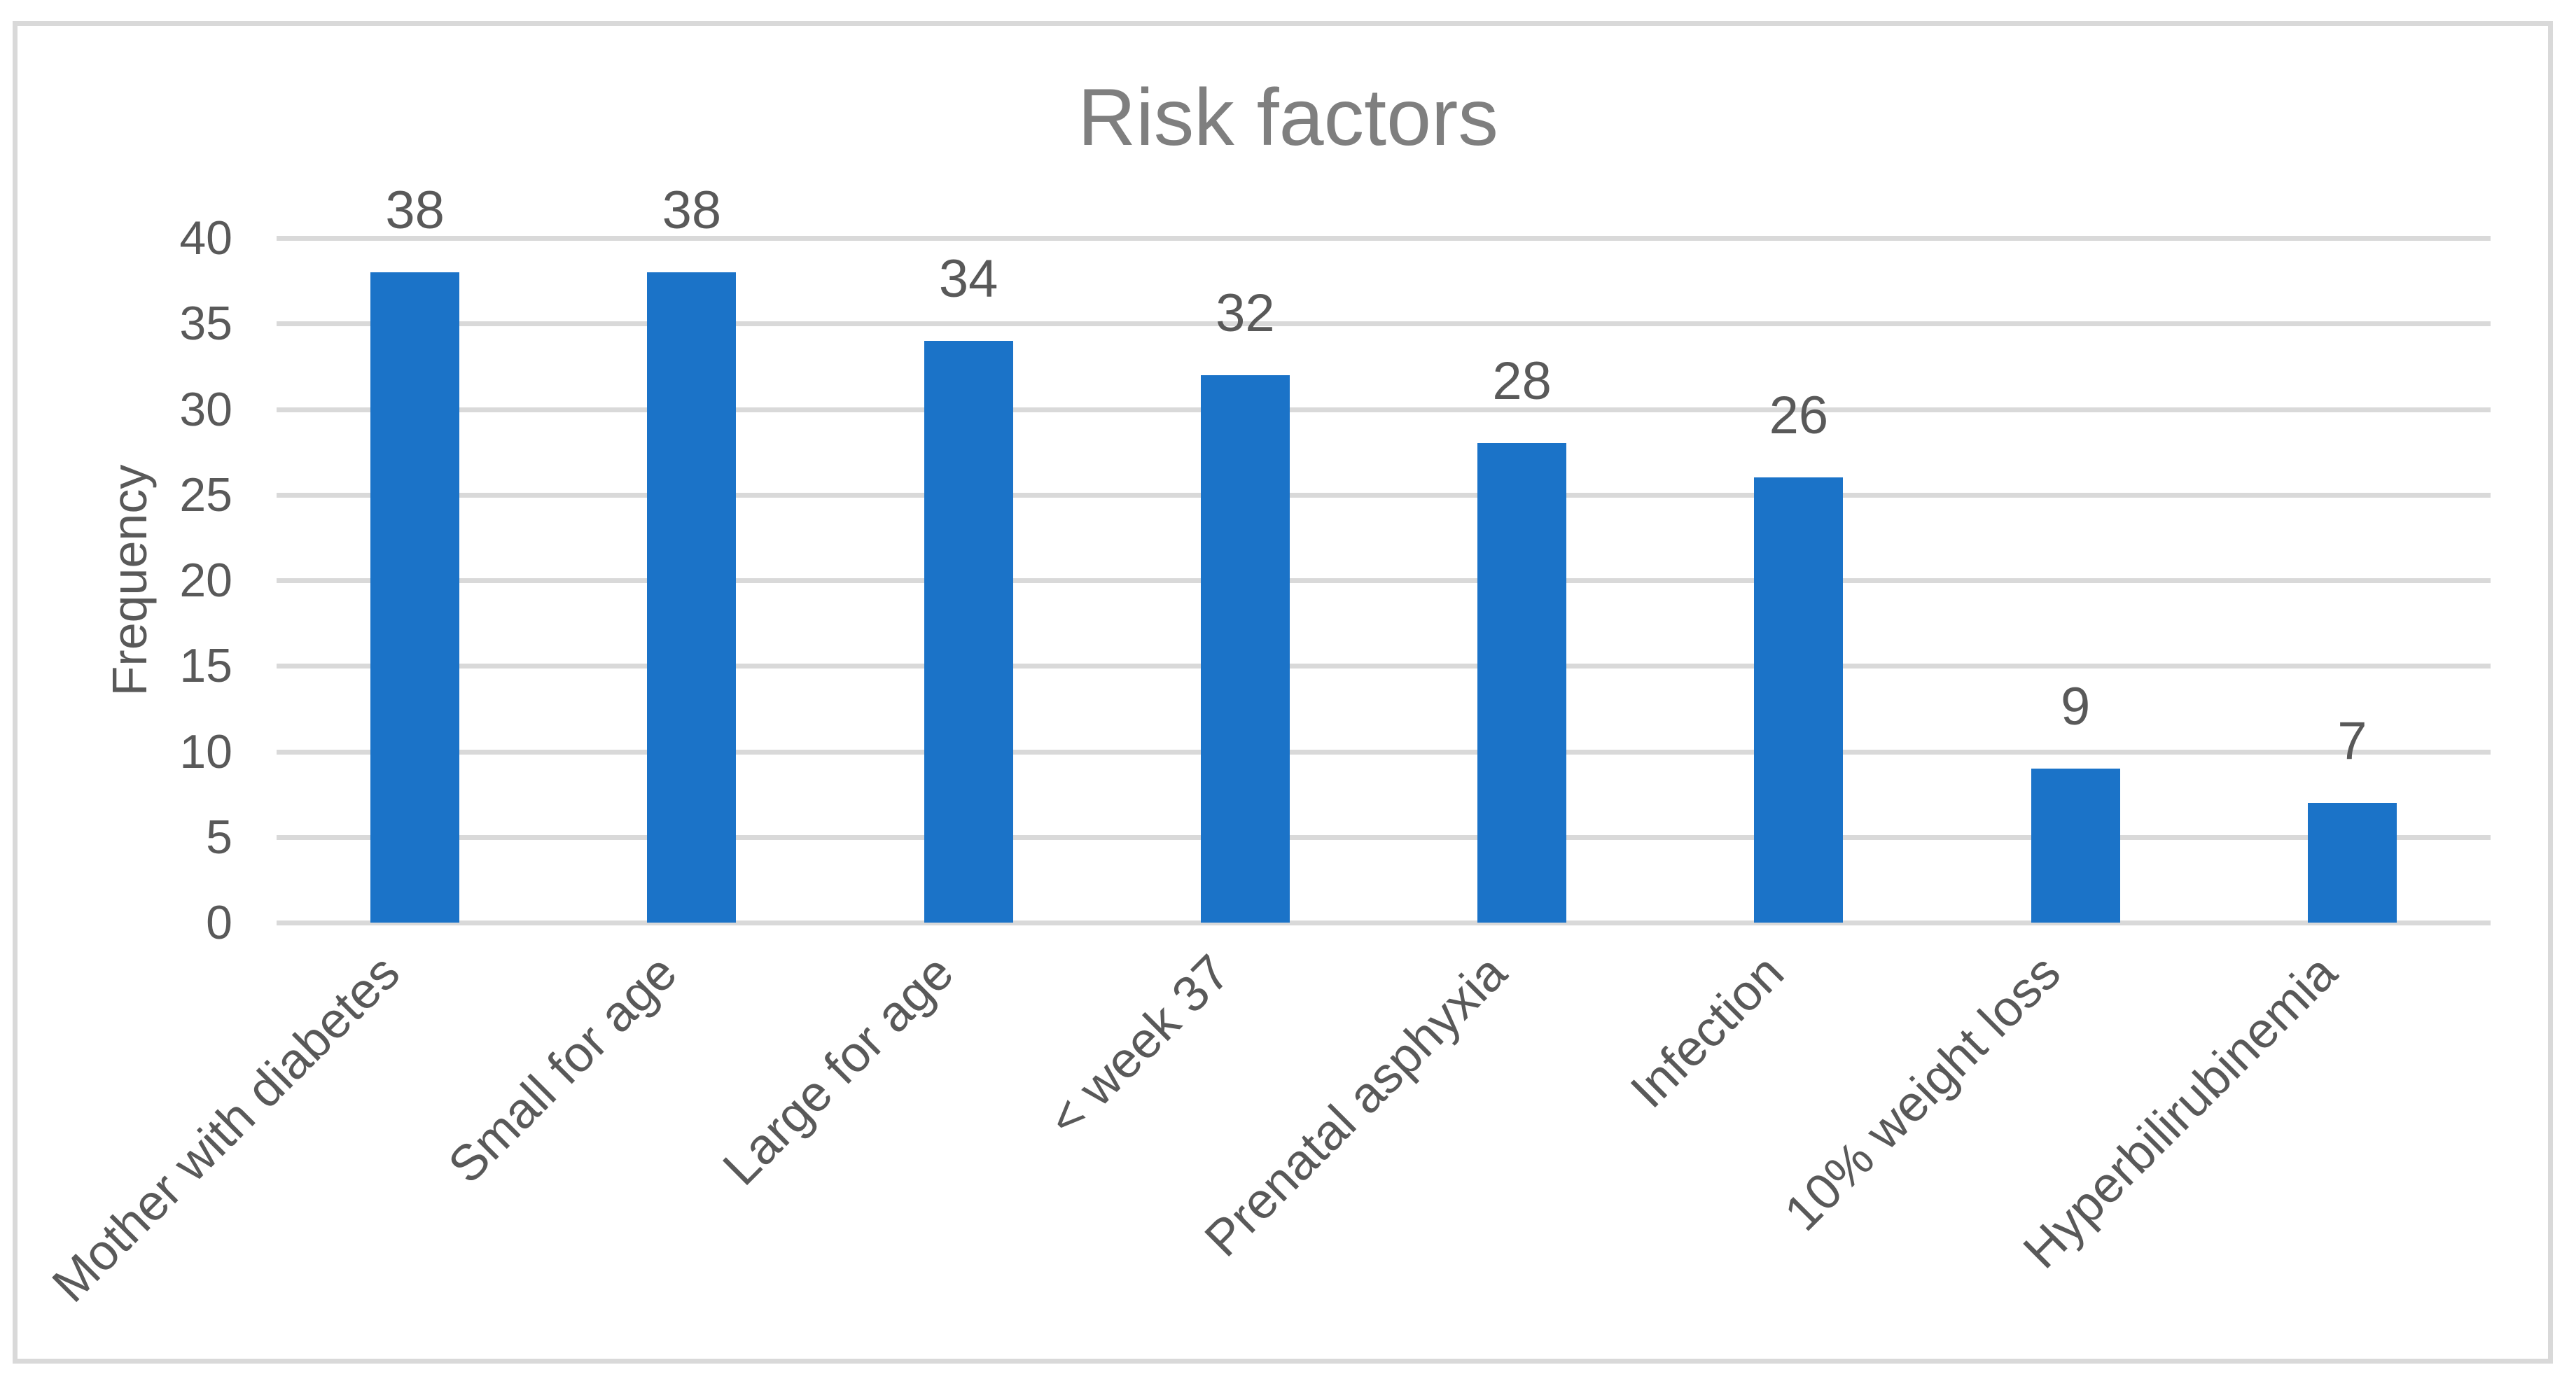 Image resolution: width=2576 pixels, height=1386 pixels. I want to click on chart-title: Risk factors, so click(1288, 117).